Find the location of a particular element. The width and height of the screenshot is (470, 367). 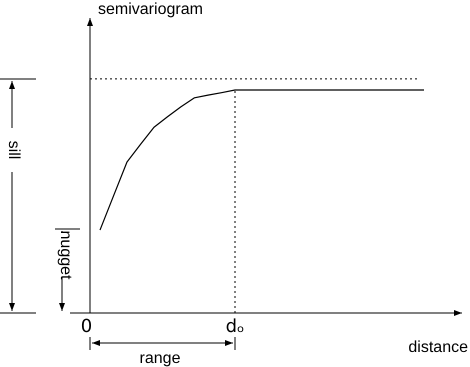

text: nugget is located at coordinates (66, 255).